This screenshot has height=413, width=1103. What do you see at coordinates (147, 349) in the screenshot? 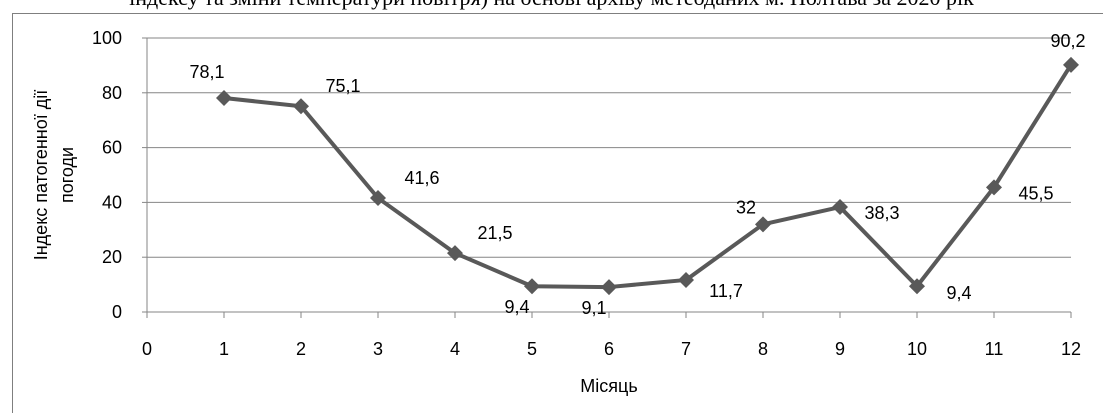
I see `x-tick-label: 0` at bounding box center [147, 349].